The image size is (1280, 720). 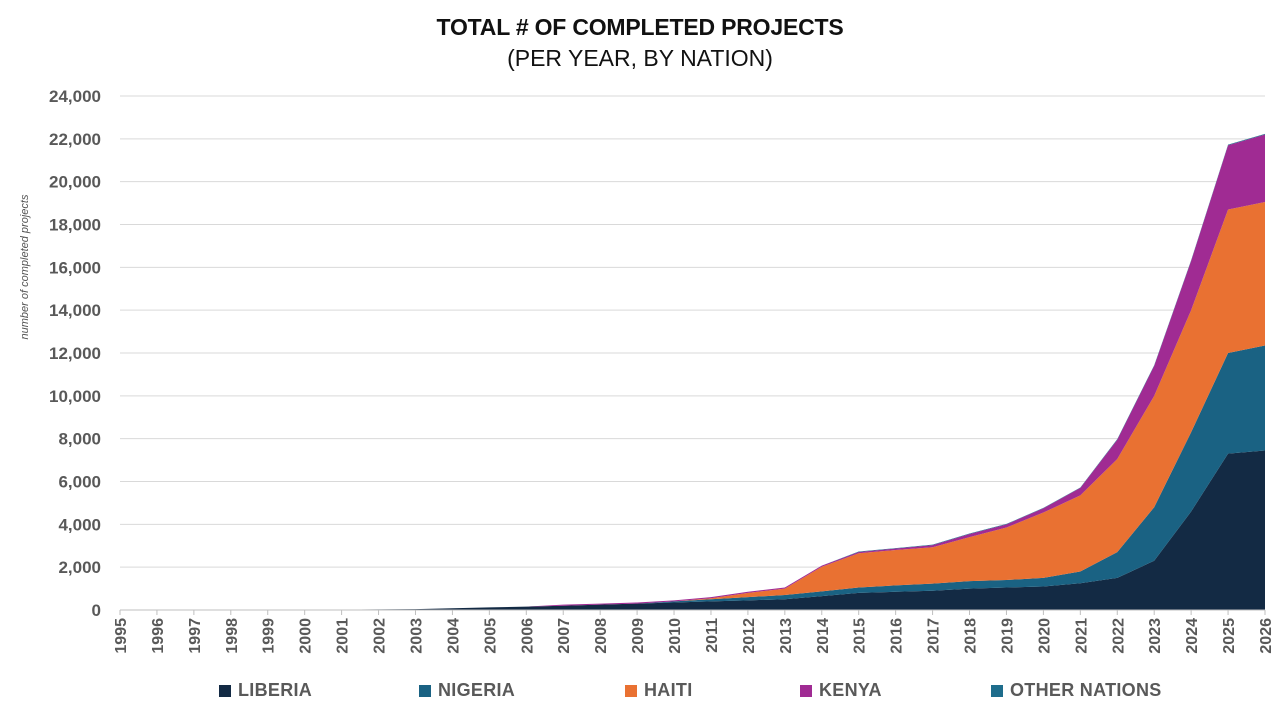 I want to click on x-tick-label: 2010, so click(x=675, y=636).